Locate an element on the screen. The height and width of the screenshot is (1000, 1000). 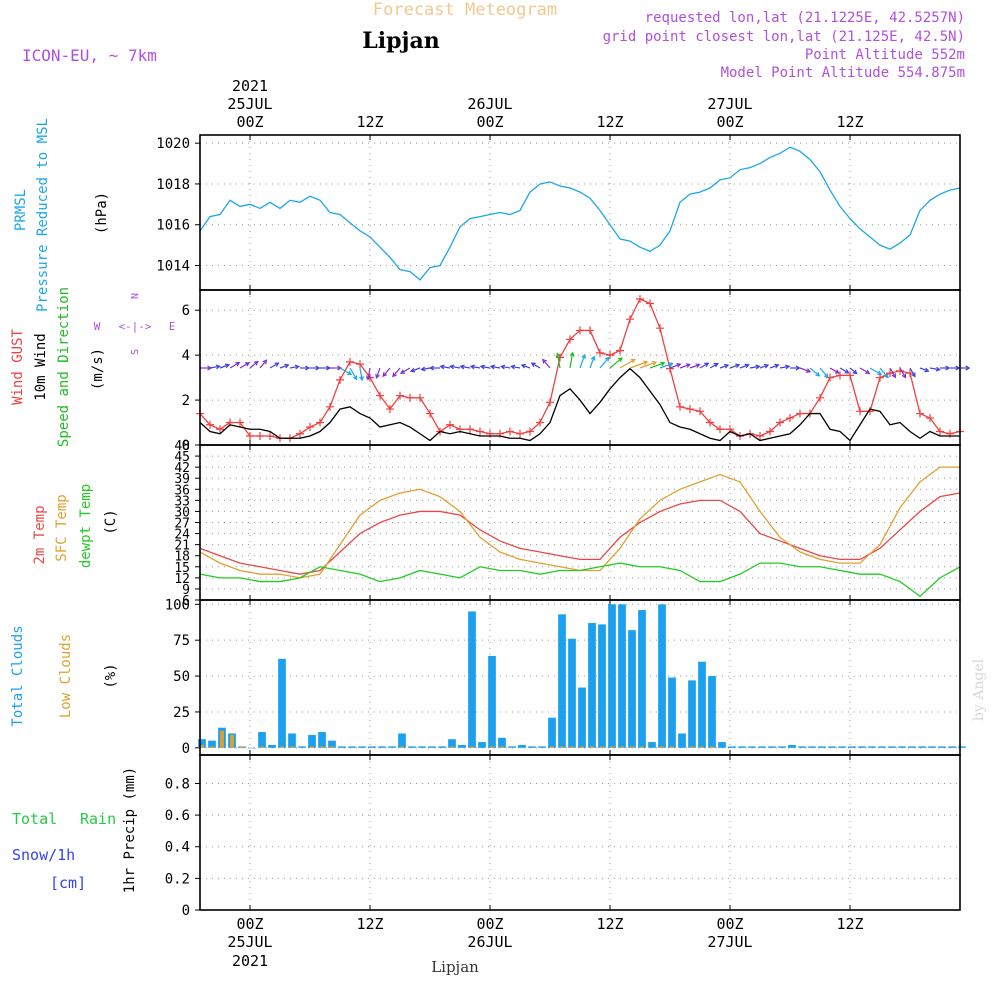
bottom-tick-label: 12Z is located at coordinates (849, 924).